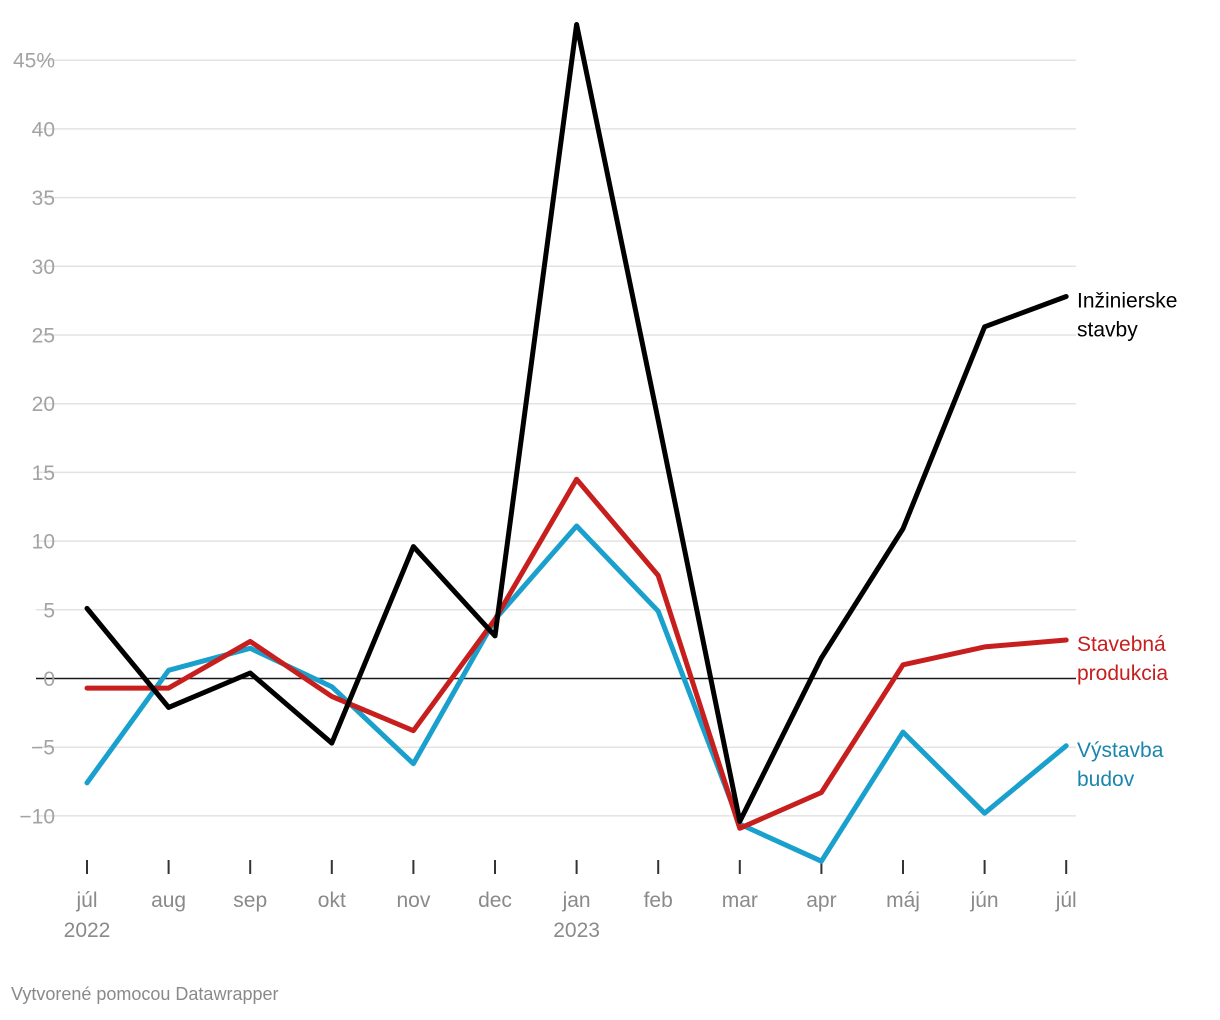 The width and height of the screenshot is (1220, 1020). Describe the element at coordinates (34, 439) in the screenshot. I see `y-axis-tick-labels: −10 −5 0 5 10 15 20 25 30 35 40 45%` at that location.